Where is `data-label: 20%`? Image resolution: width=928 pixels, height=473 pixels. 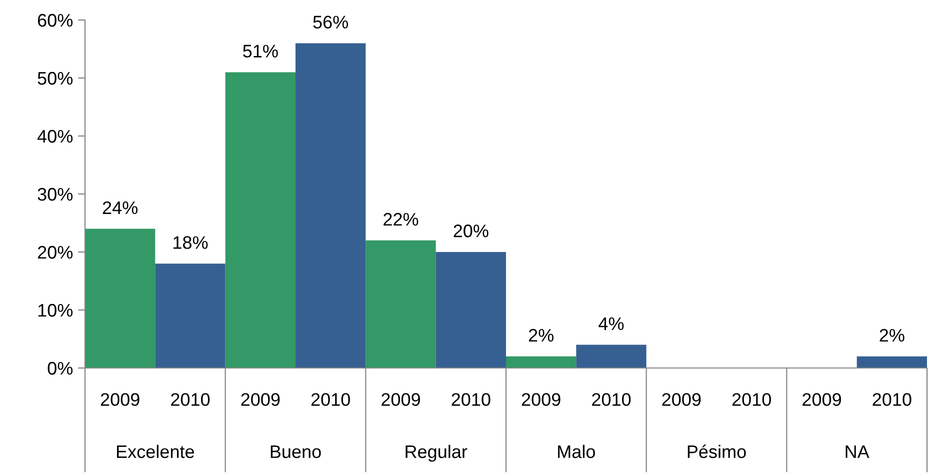
data-label: 20% is located at coordinates (471, 231).